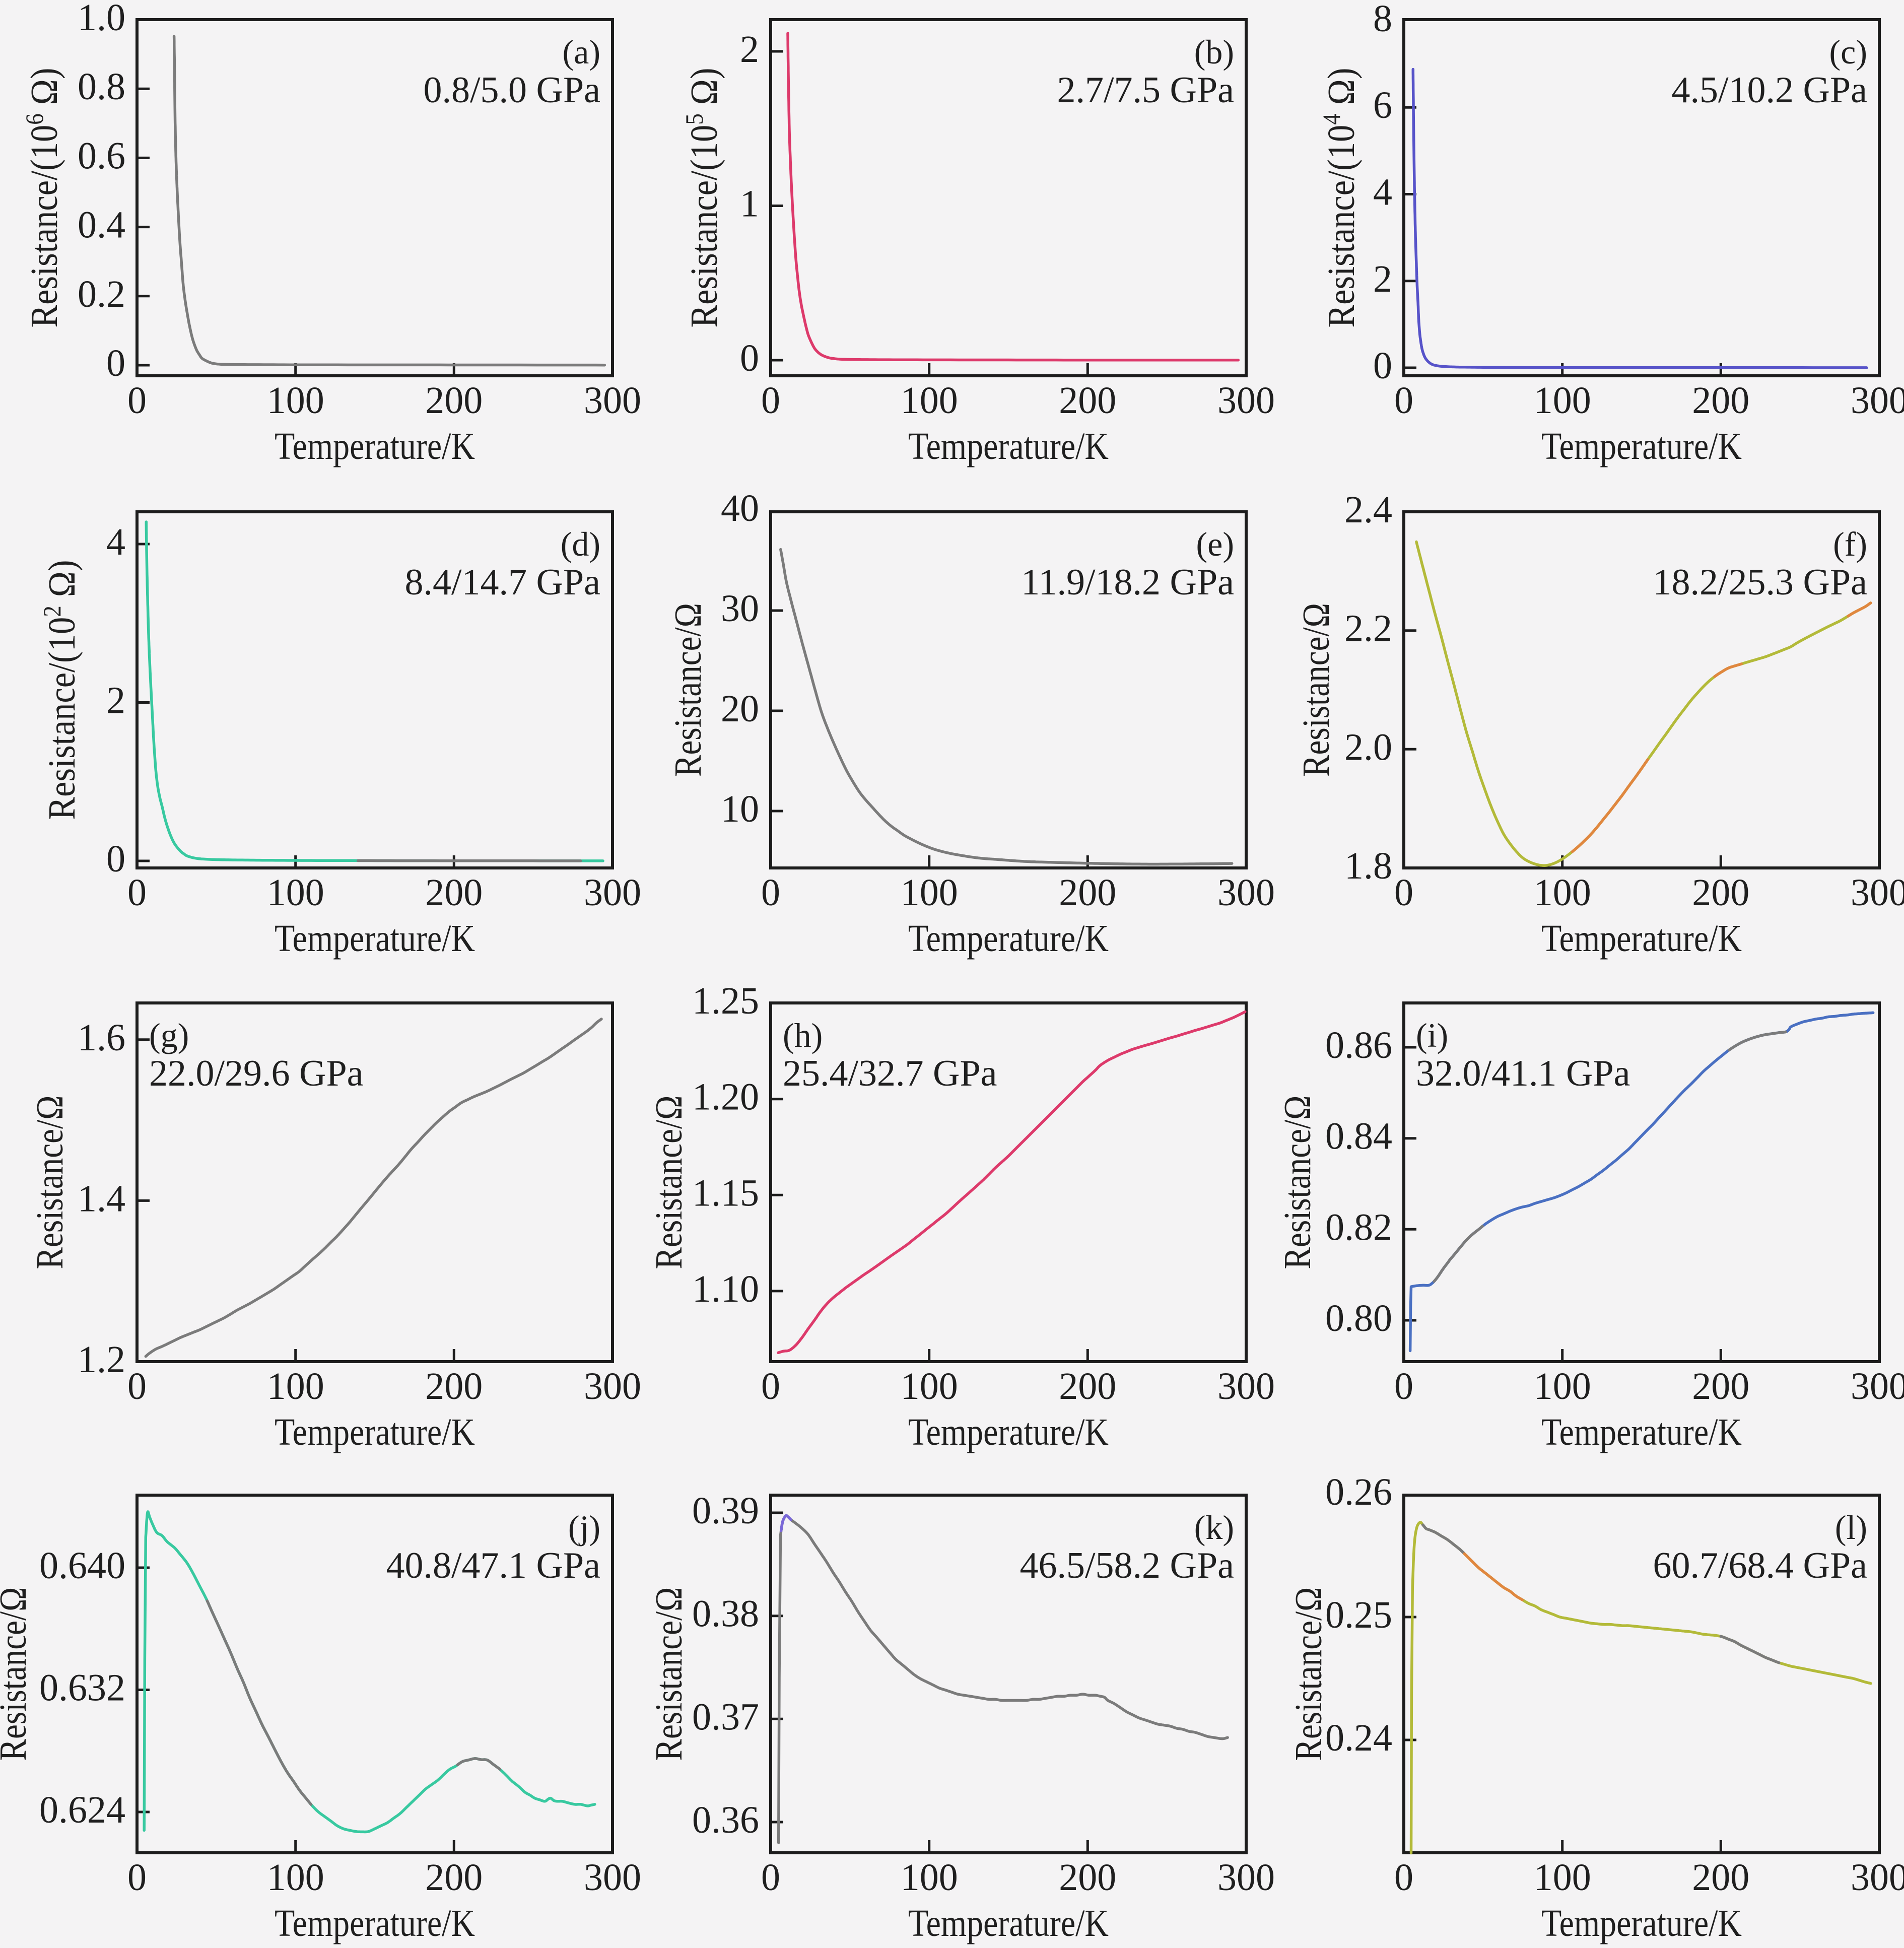 The height and width of the screenshot is (1948, 1904). Describe the element at coordinates (1368, 510) in the screenshot. I see `svg-text: 2.4` at that location.